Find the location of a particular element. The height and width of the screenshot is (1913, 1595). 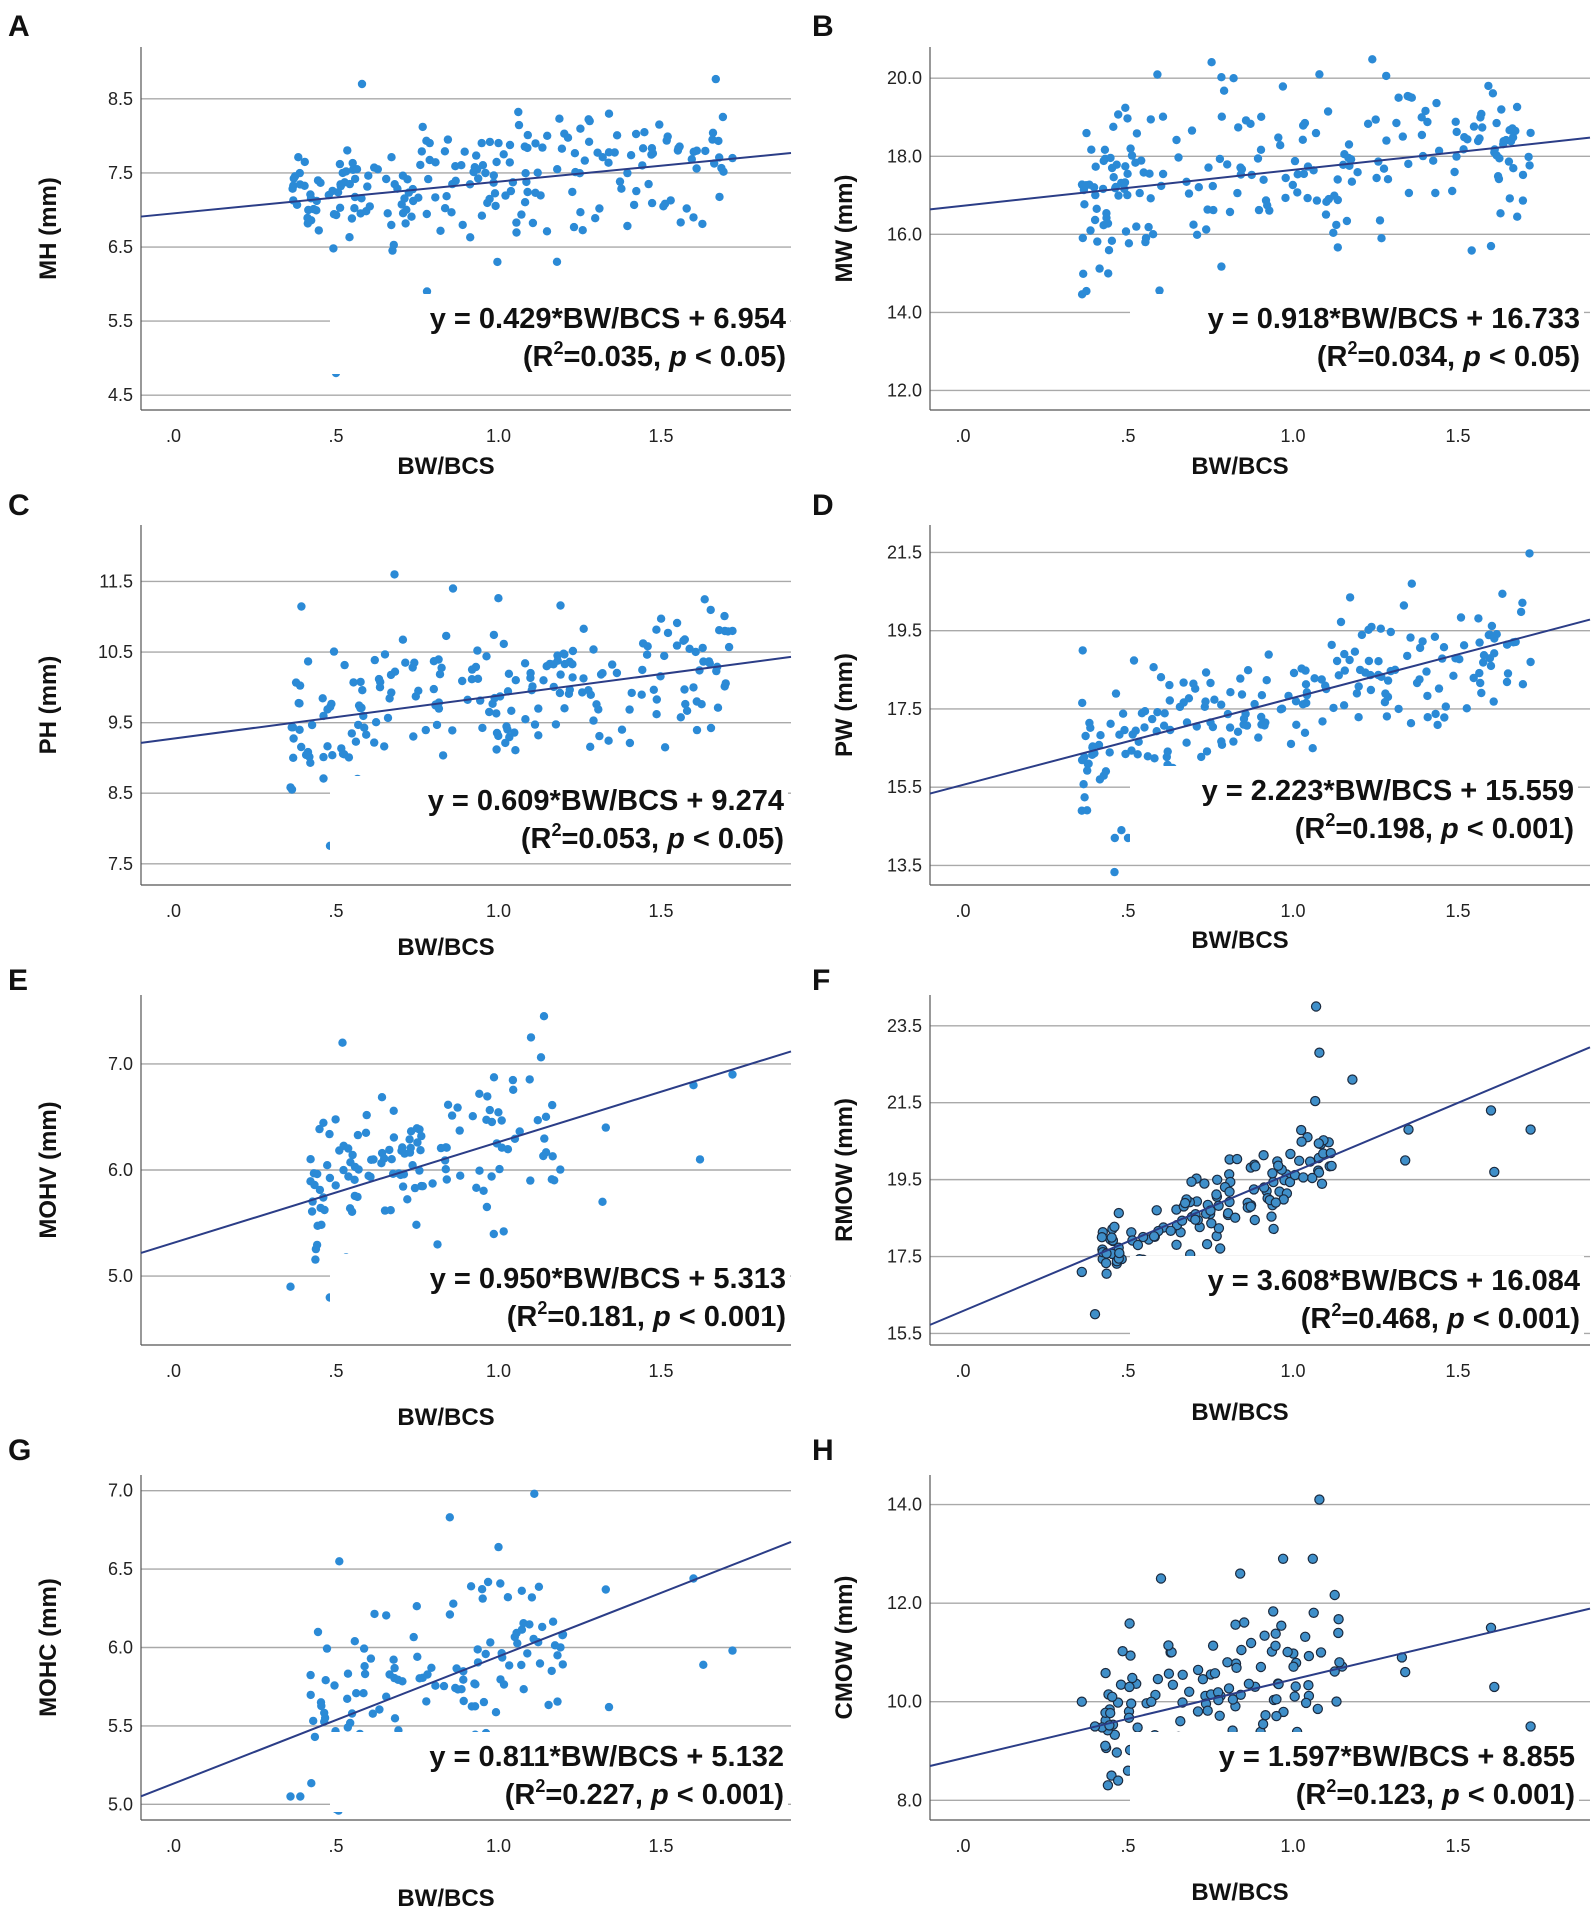

x-tick-label-f-0: .0 is located at coordinates (962, 1371).